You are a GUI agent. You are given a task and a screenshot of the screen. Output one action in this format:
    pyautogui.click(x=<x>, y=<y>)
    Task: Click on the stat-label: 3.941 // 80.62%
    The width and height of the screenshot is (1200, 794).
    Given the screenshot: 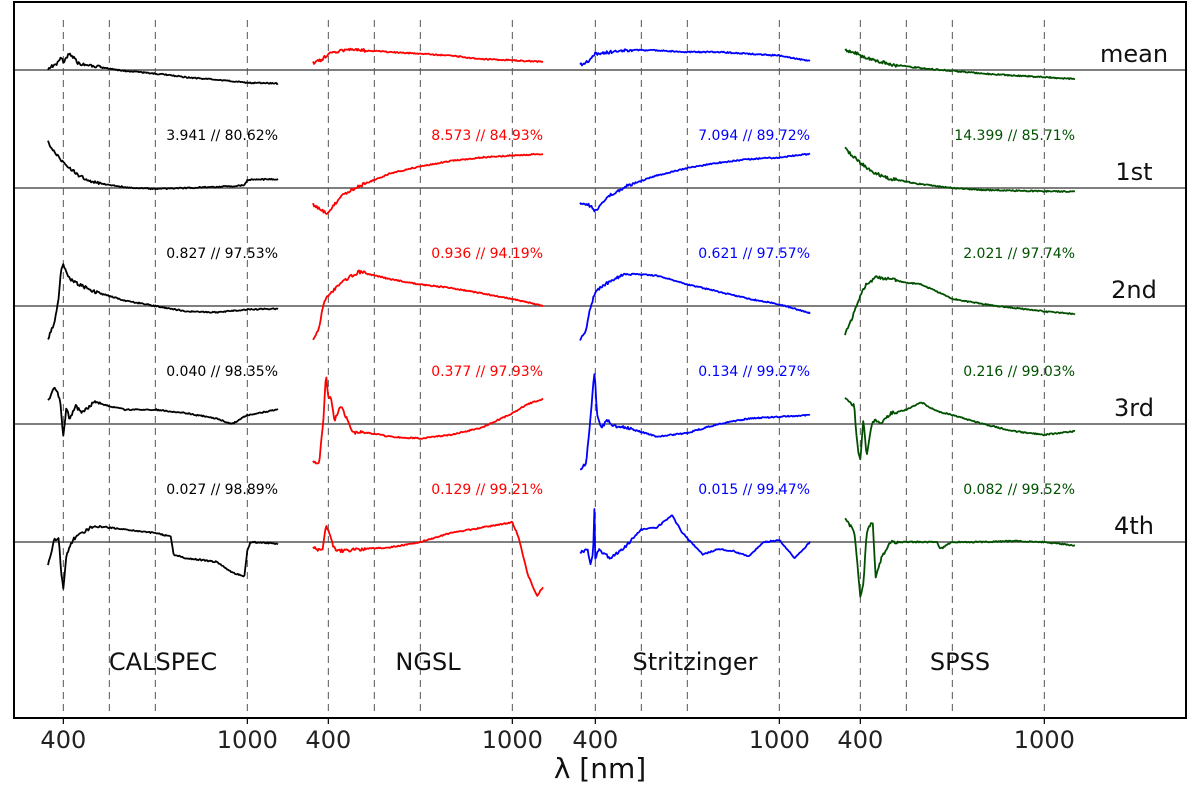 What is the action you would take?
    pyautogui.click(x=222, y=136)
    